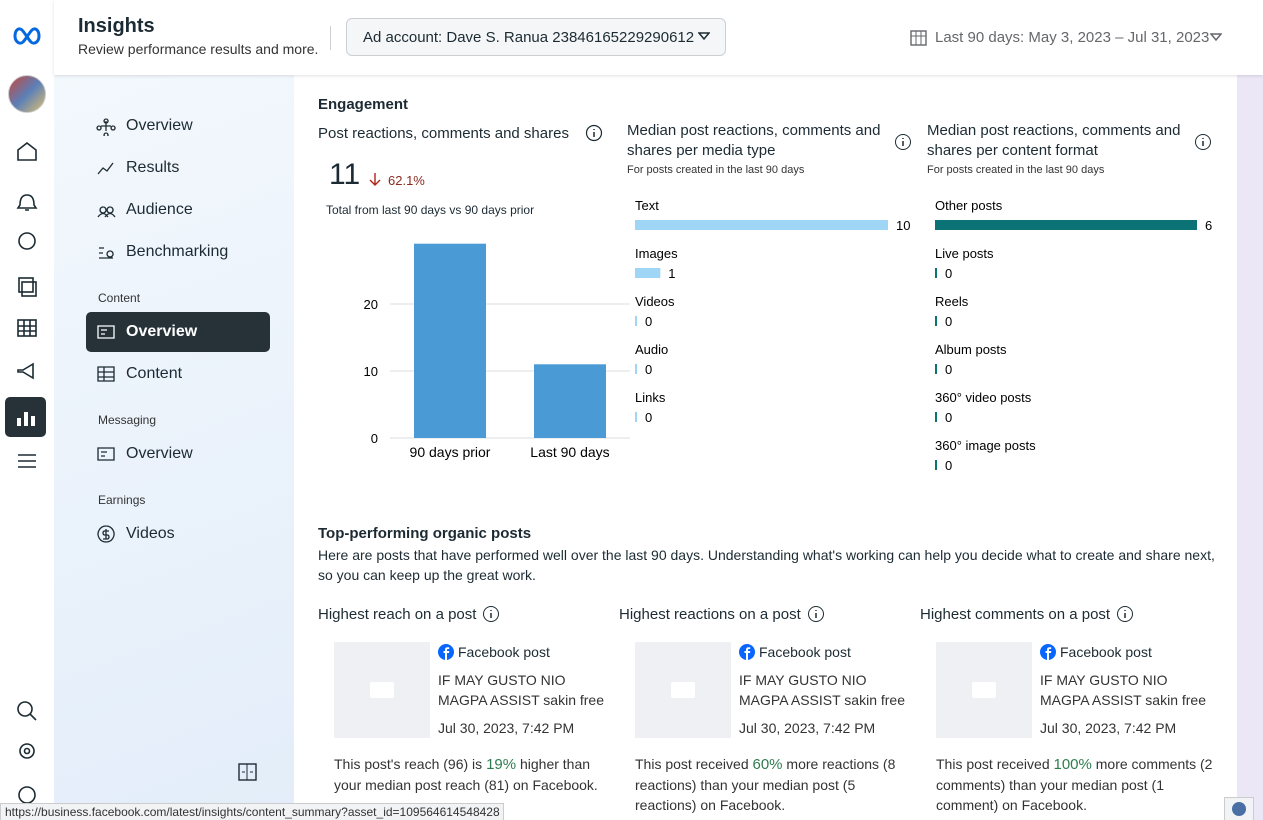  What do you see at coordinates (501, 764) in the screenshot?
I see `summary-highlight: 19%` at bounding box center [501, 764].